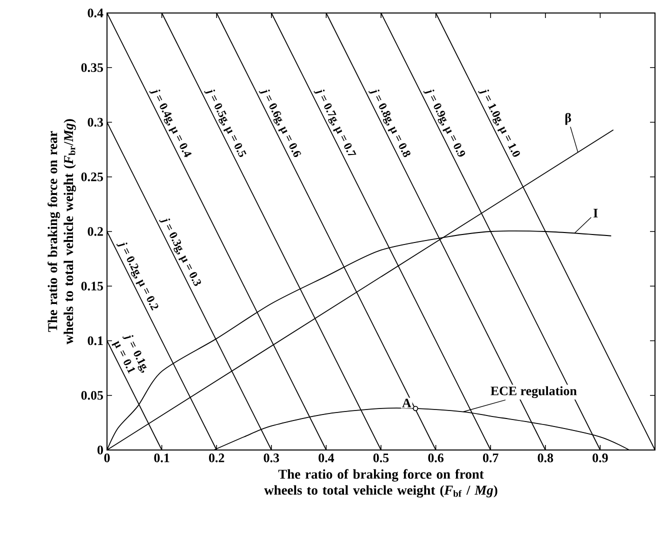 This screenshot has height=535, width=663. Describe the element at coordinates (96, 13) in the screenshot. I see `y-tick-label: 0.4` at that location.